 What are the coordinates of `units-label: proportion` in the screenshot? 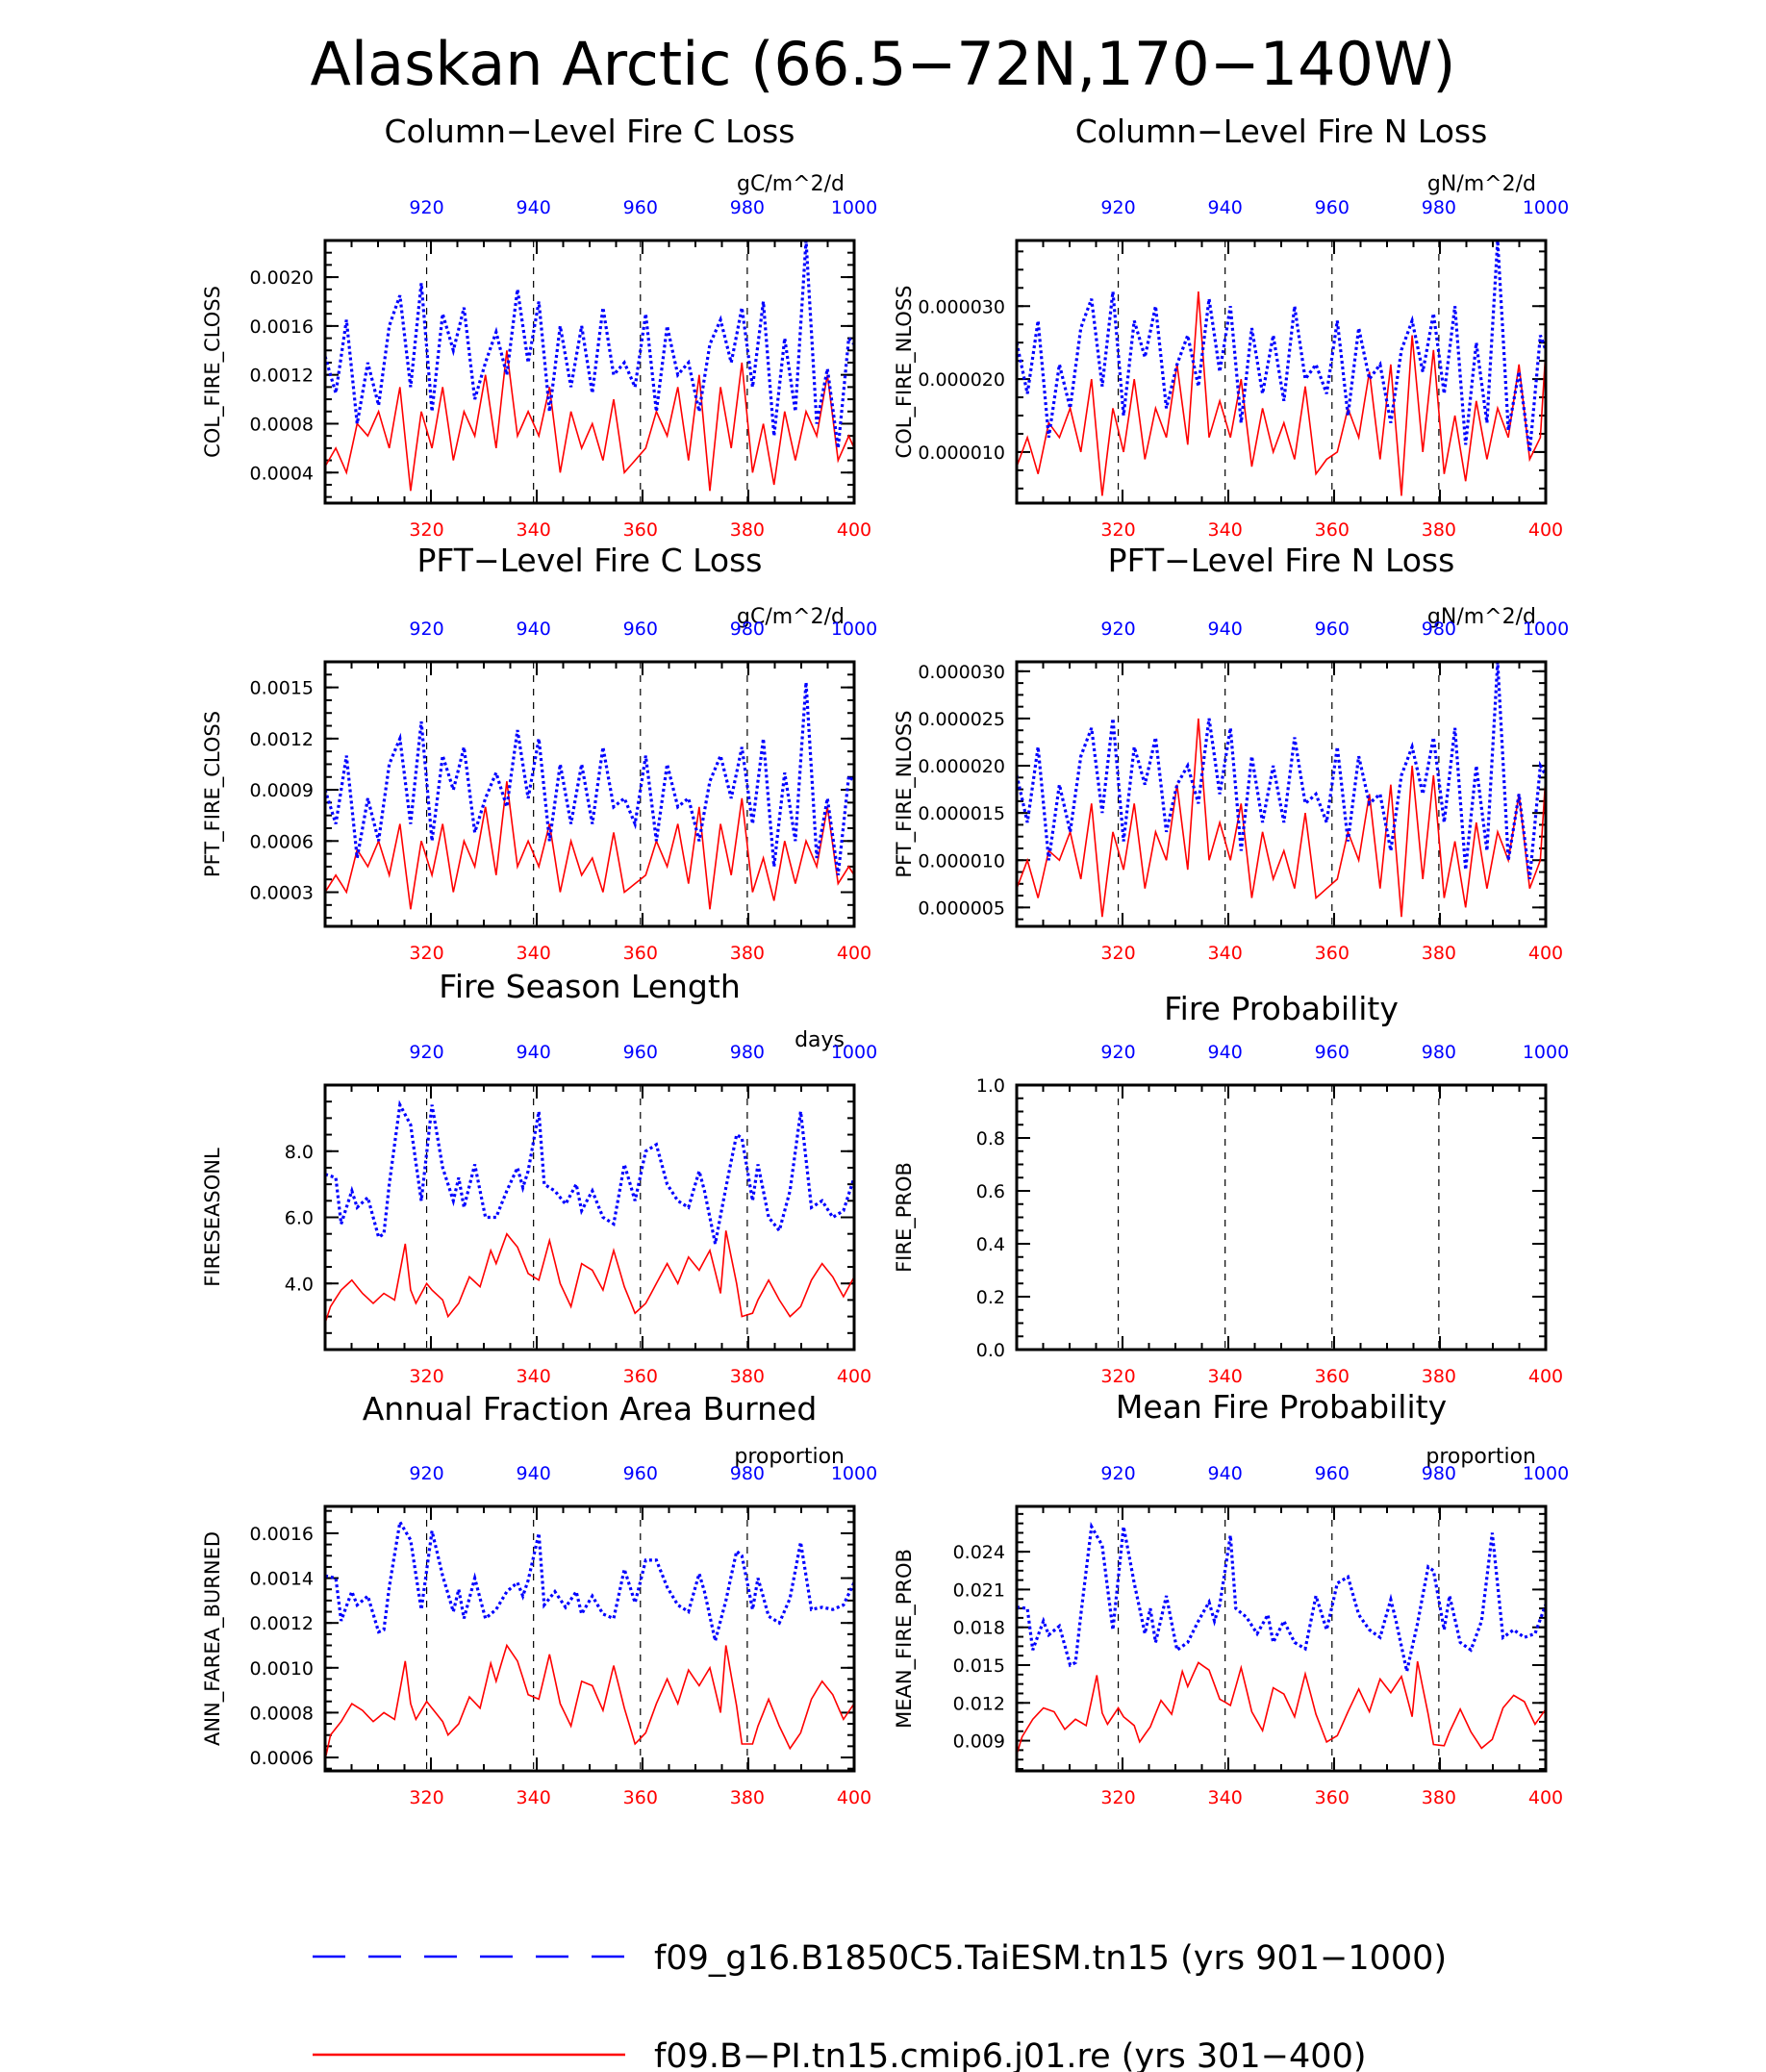 It's located at (789, 1457).